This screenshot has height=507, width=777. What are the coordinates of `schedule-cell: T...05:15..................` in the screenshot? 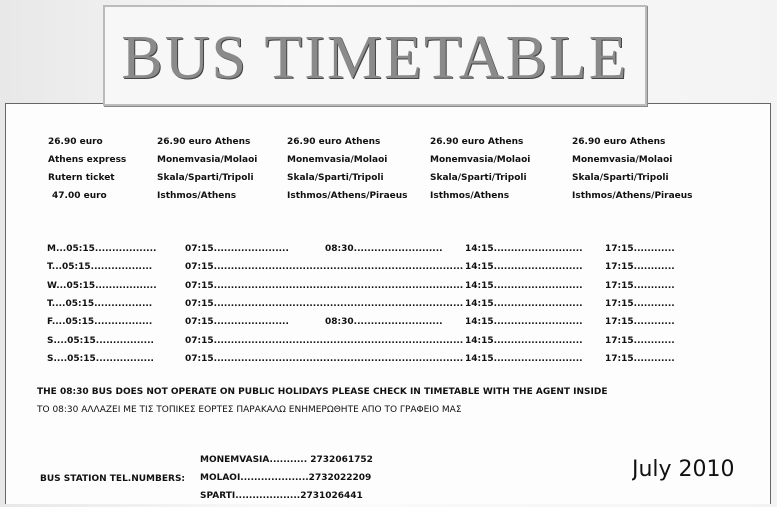 It's located at (100, 267).